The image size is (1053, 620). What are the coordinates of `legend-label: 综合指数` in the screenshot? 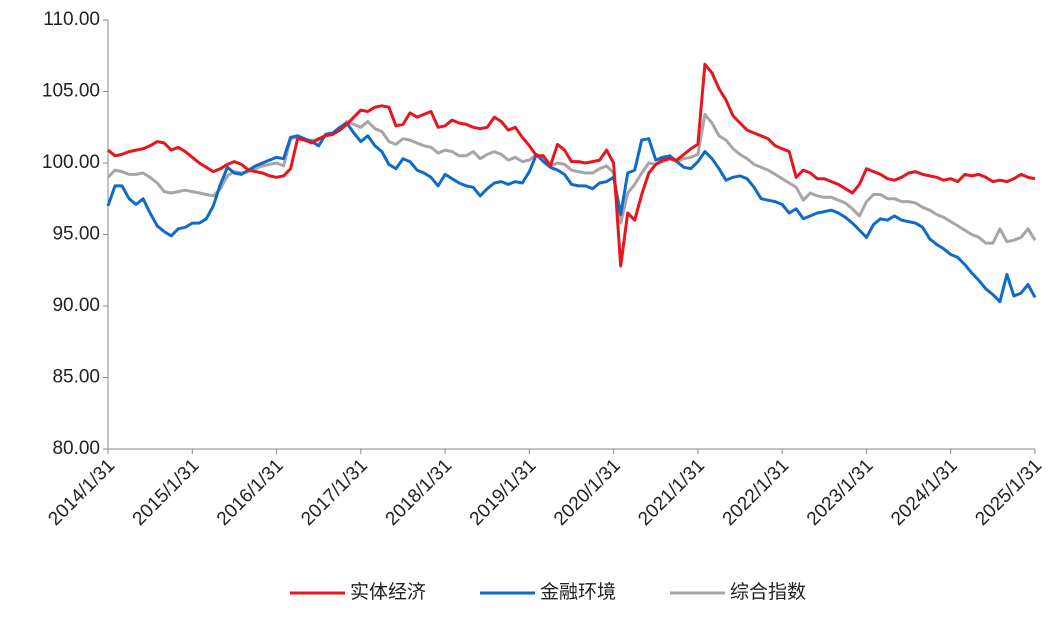 It's located at (768, 592).